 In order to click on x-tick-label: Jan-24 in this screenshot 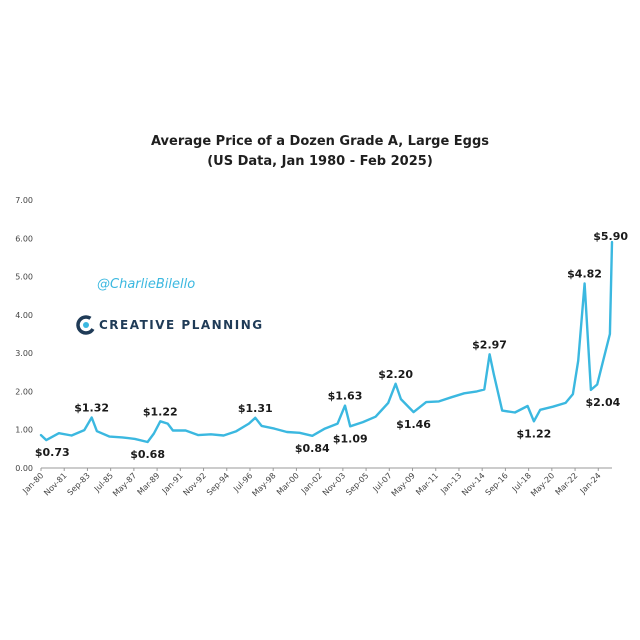, I will do `click(590, 483)`.